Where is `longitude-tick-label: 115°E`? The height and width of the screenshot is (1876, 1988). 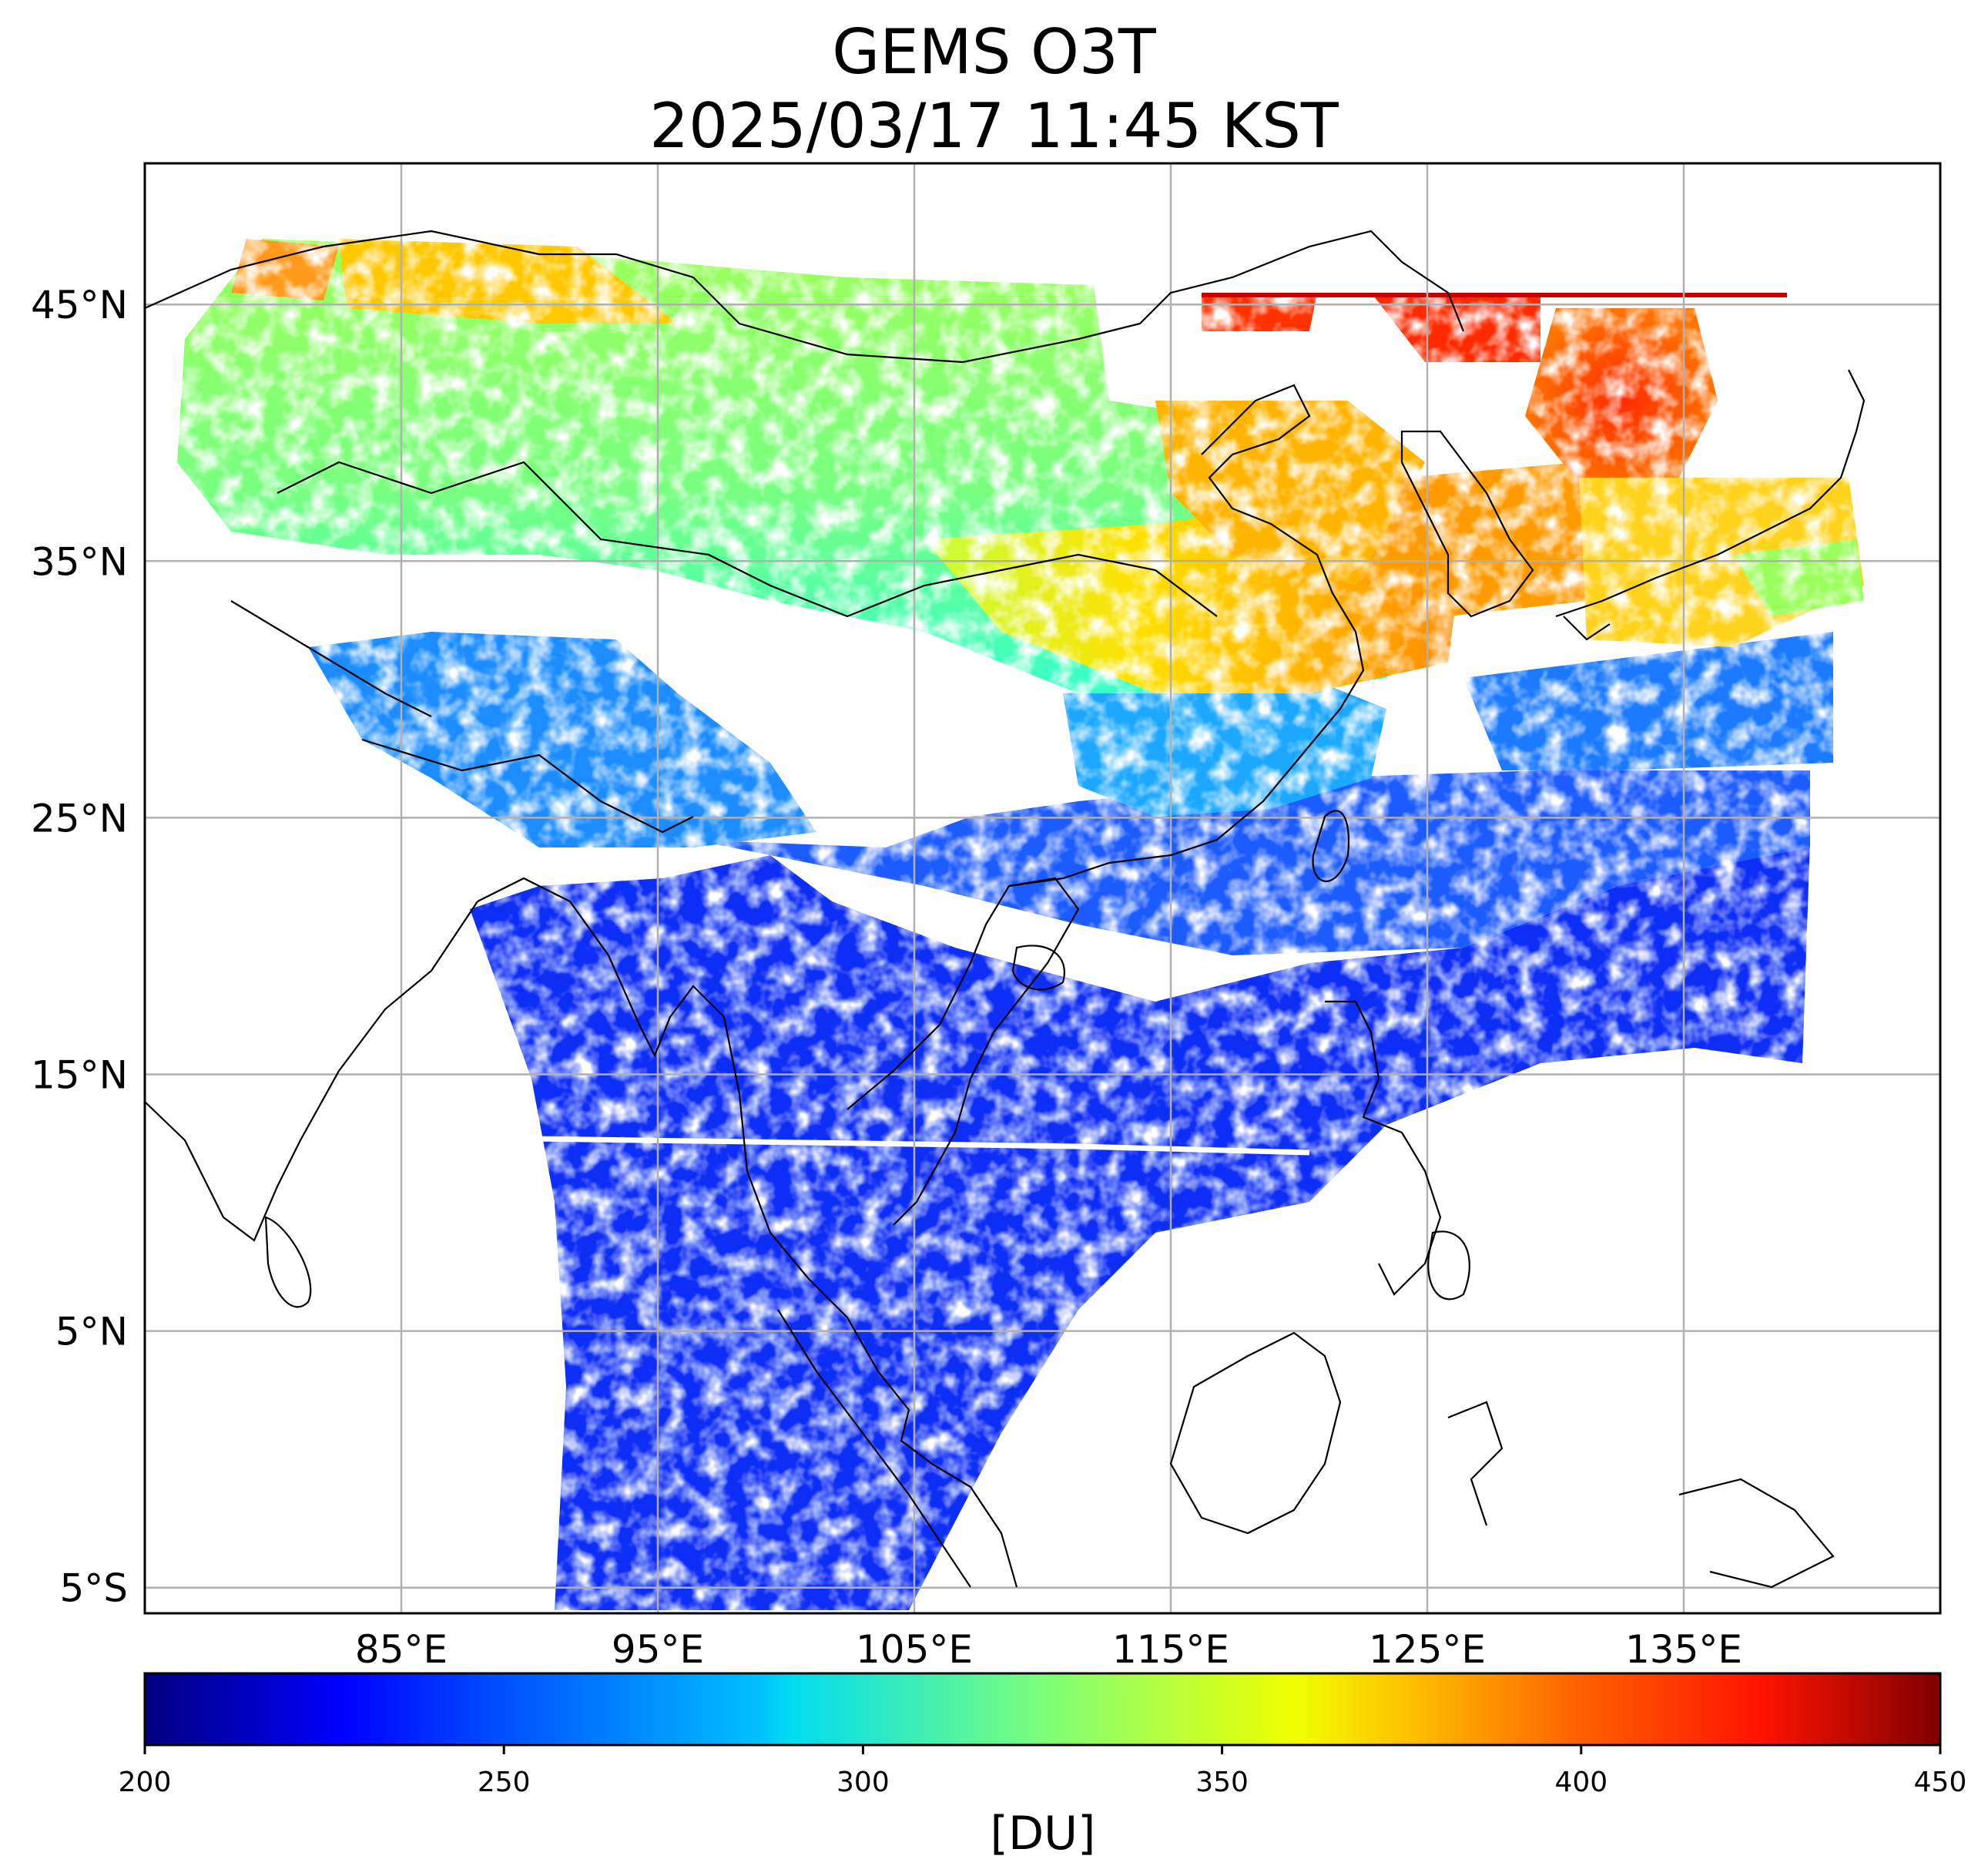
longitude-tick-label: 115°E is located at coordinates (1170, 1649).